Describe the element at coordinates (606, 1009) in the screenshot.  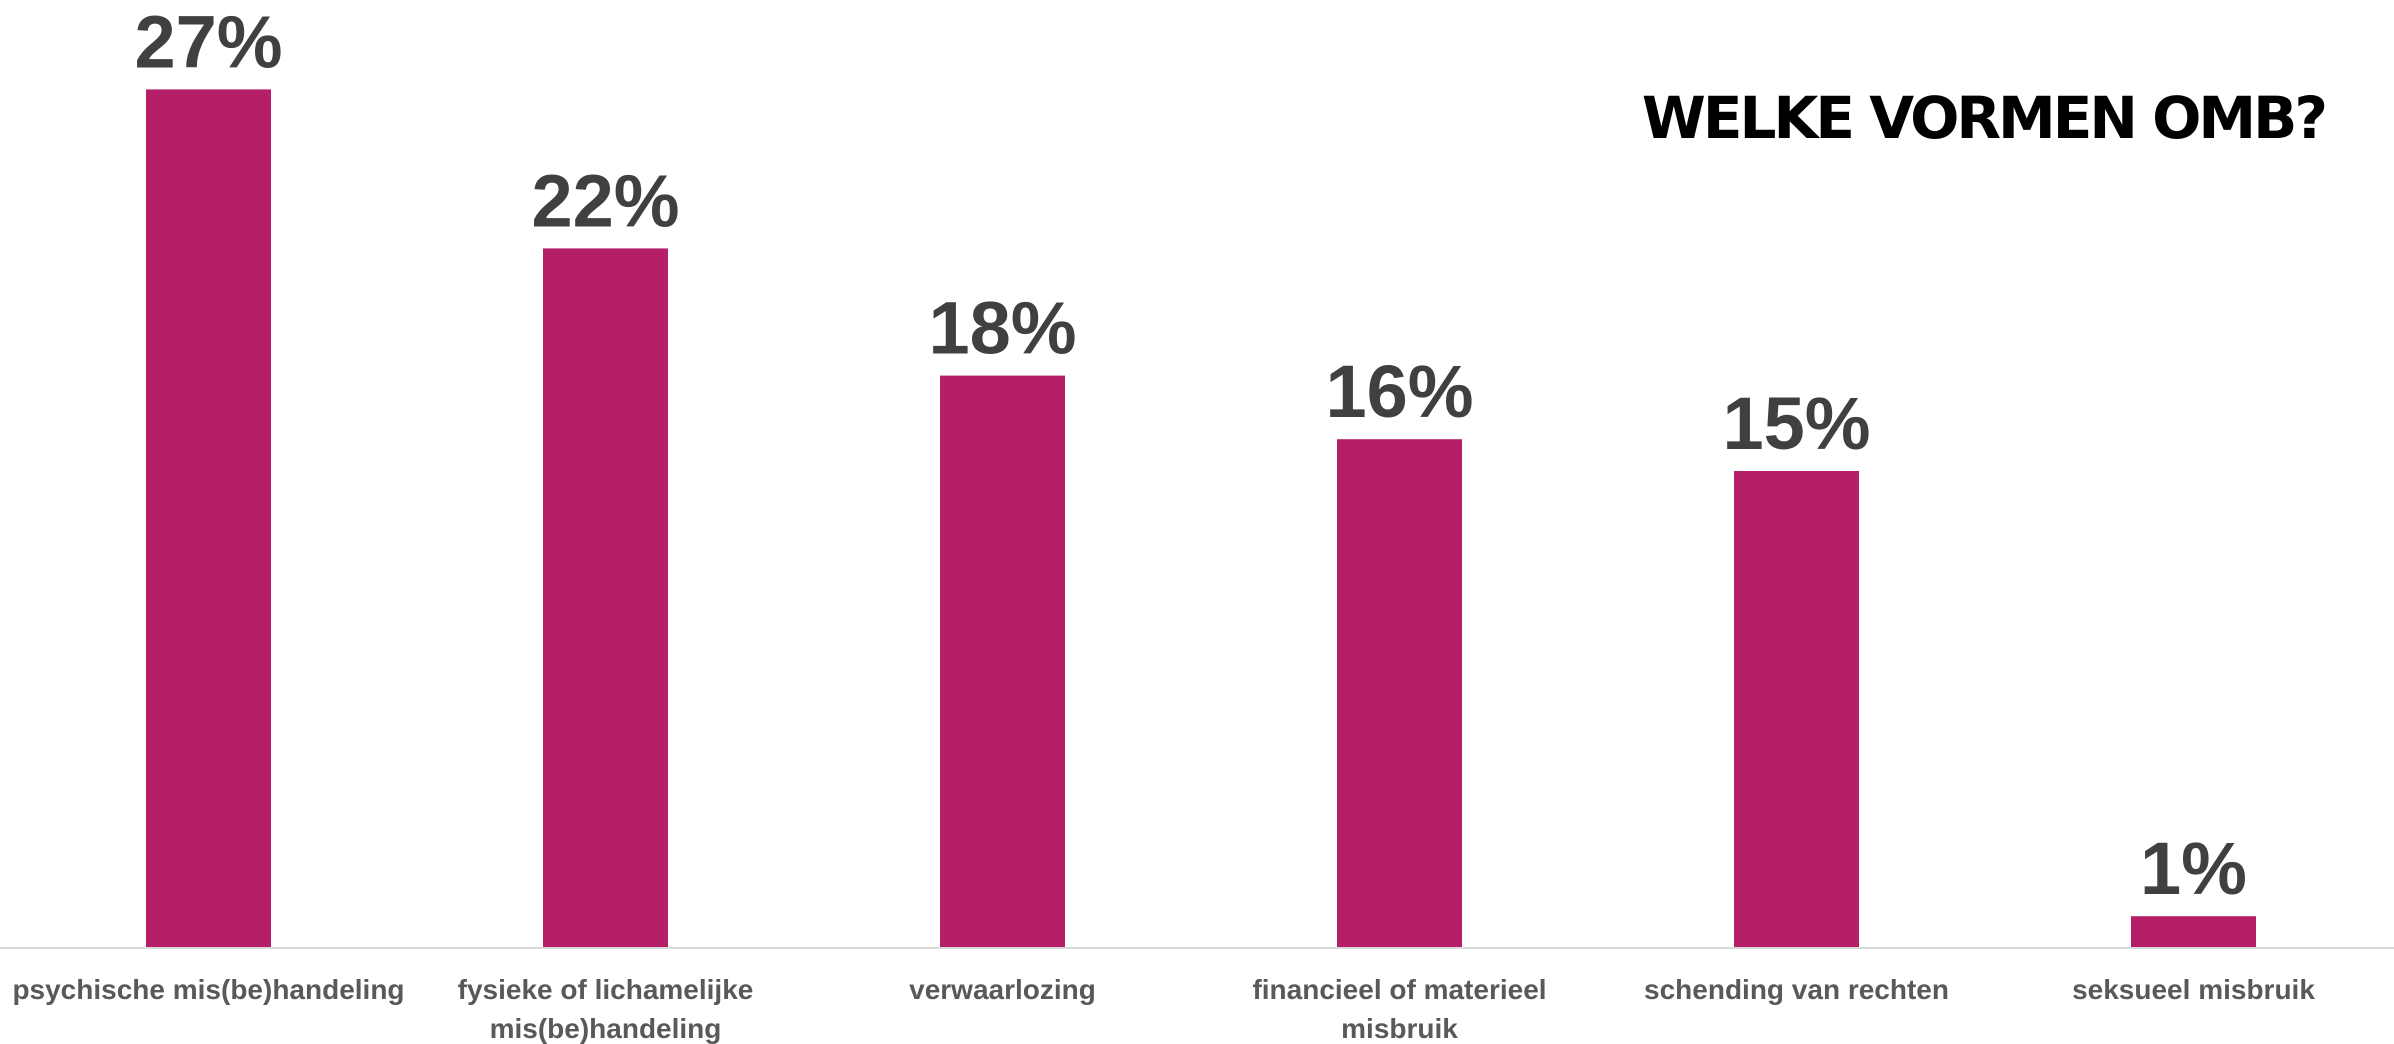
I see `category-label-2: fysieke of lichamelijke mis(be)handeling` at that location.